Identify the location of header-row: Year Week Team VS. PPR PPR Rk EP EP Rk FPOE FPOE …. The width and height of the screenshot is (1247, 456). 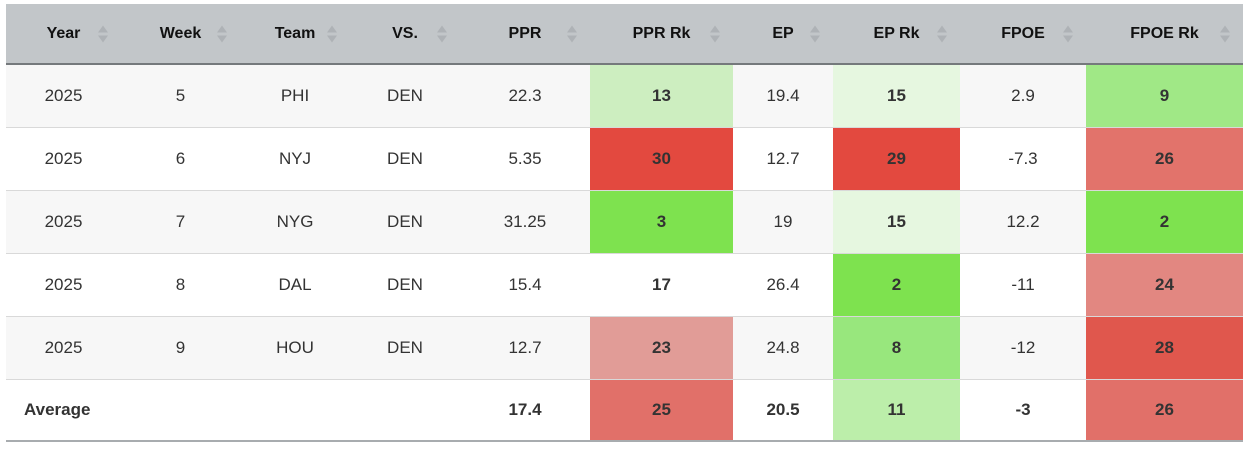
(624, 34).